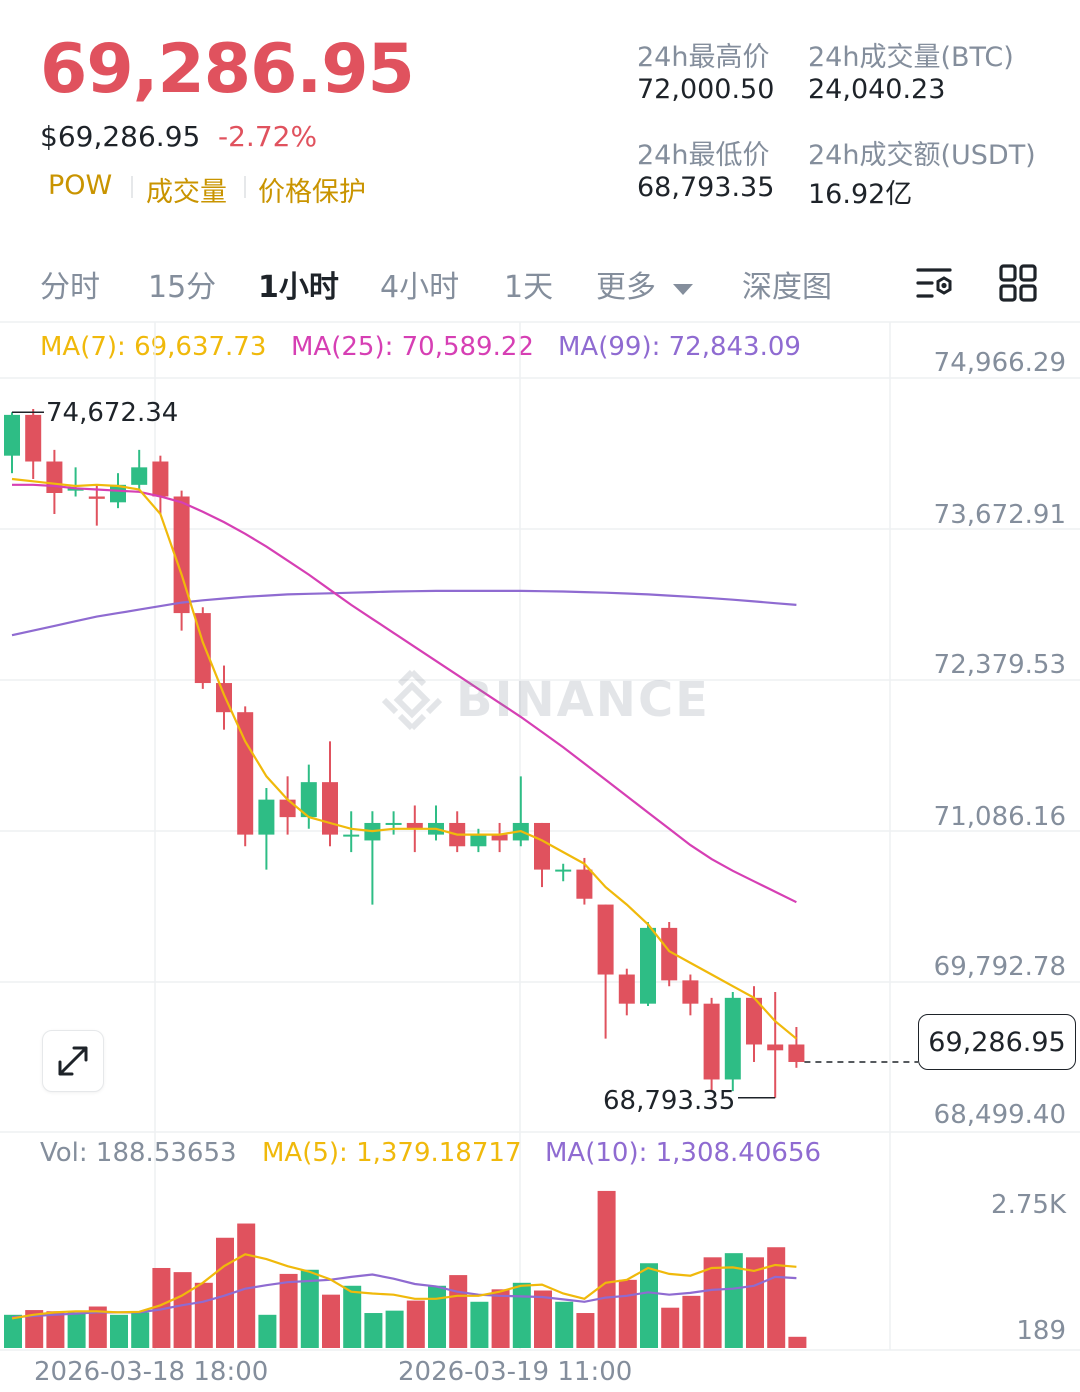 Image resolution: width=1080 pixels, height=1392 pixels. I want to click on price-axis-label: 71,086.16, so click(999, 817).